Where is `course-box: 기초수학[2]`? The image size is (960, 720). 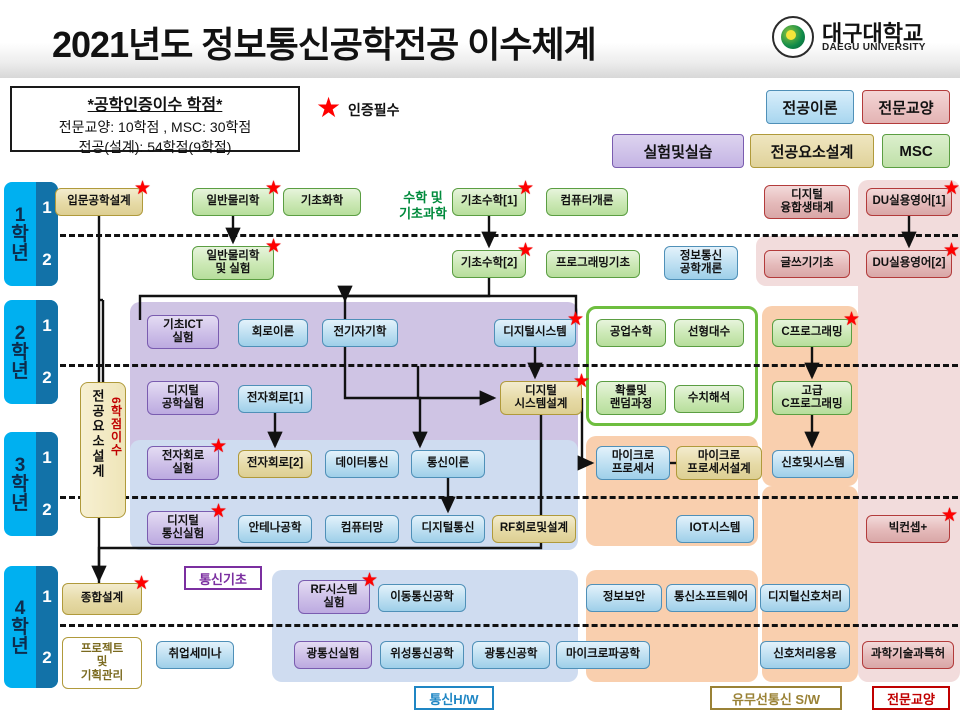
course-box: 기초수학[2] is located at coordinates (489, 264).